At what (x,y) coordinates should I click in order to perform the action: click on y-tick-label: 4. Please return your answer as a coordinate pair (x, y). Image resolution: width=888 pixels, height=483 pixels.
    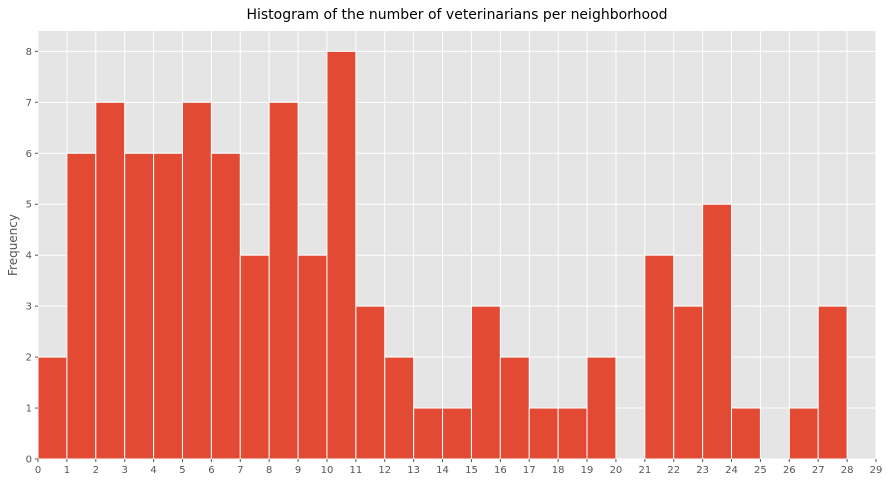
    Looking at the image, I should click on (29, 256).